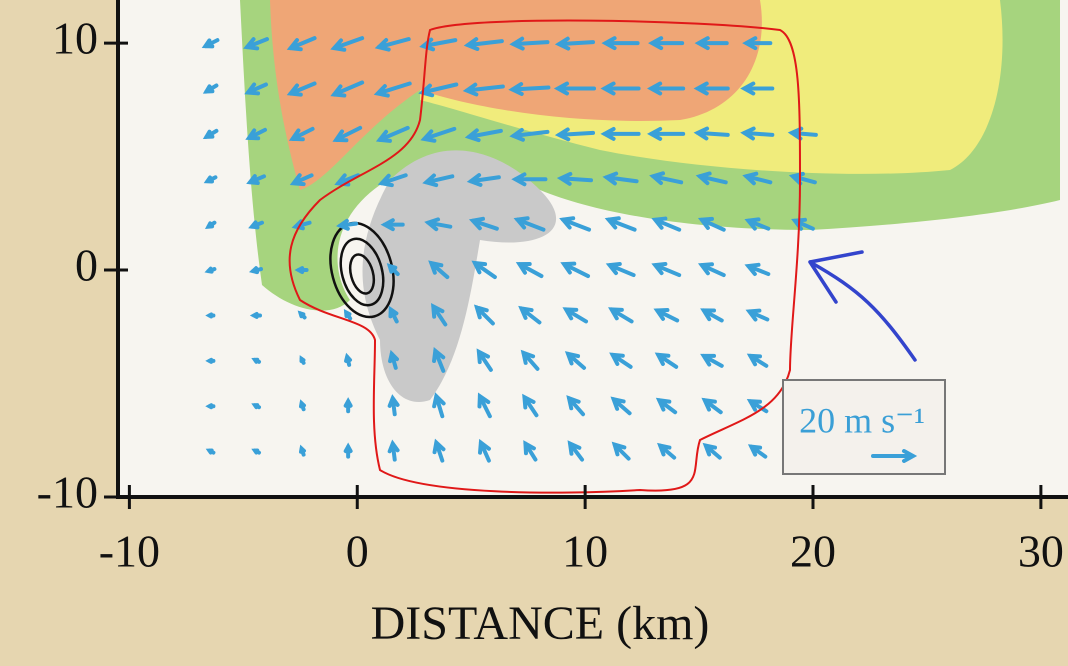 The height and width of the screenshot is (666, 1068). I want to click on y-tick-label: 10, so click(75, 38).